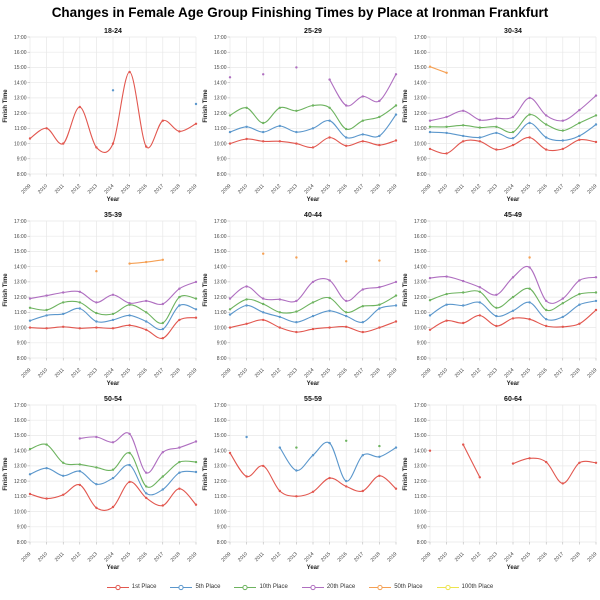 This screenshot has height=600, width=600. I want to click on y-tick-label: 14:00, so click(20, 452).